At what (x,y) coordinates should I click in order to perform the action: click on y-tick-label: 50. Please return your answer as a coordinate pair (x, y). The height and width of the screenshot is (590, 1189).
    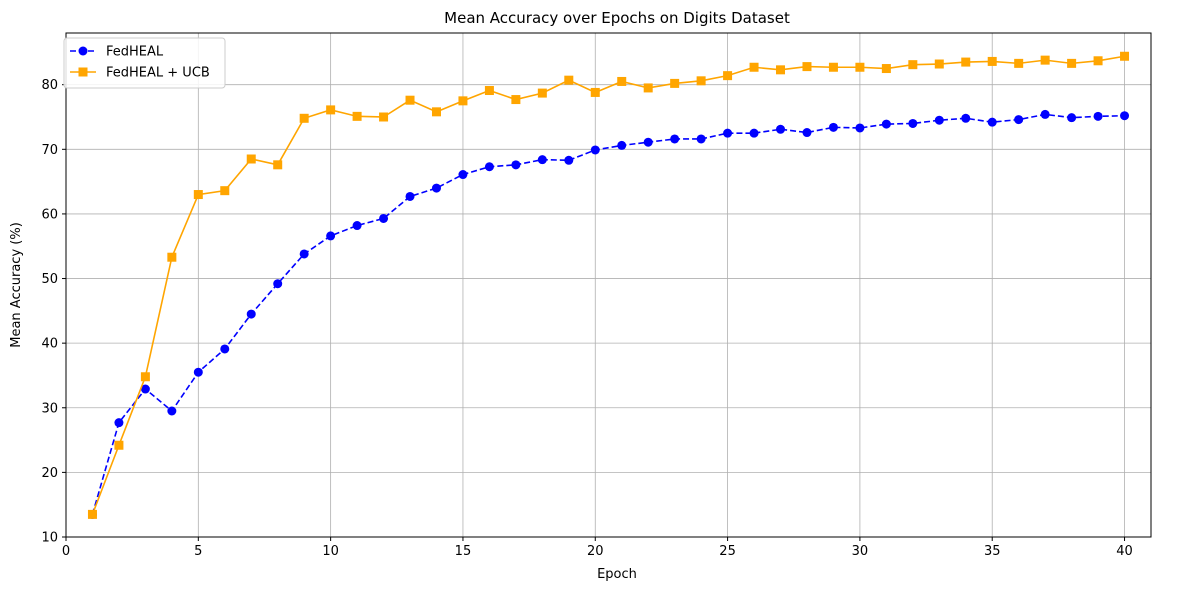
    Looking at the image, I should click on (49, 279).